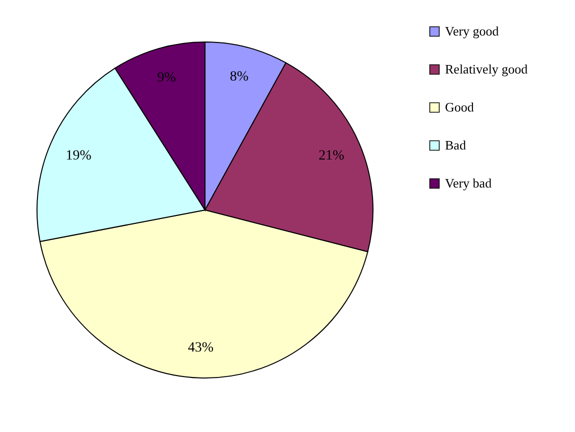 The image size is (575, 432). Describe the element at coordinates (459, 107) in the screenshot. I see `legend-label: Good` at that location.